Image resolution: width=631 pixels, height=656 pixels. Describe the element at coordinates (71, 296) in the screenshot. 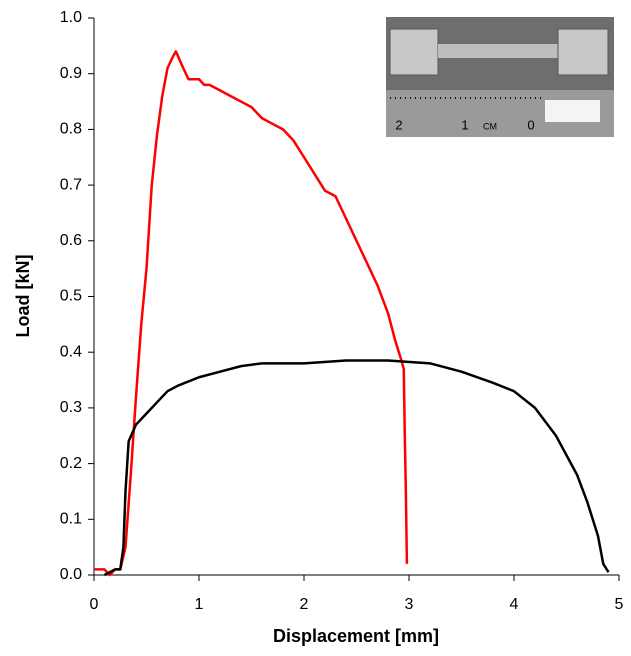

I see `y-tick-label: 0.5` at that location.